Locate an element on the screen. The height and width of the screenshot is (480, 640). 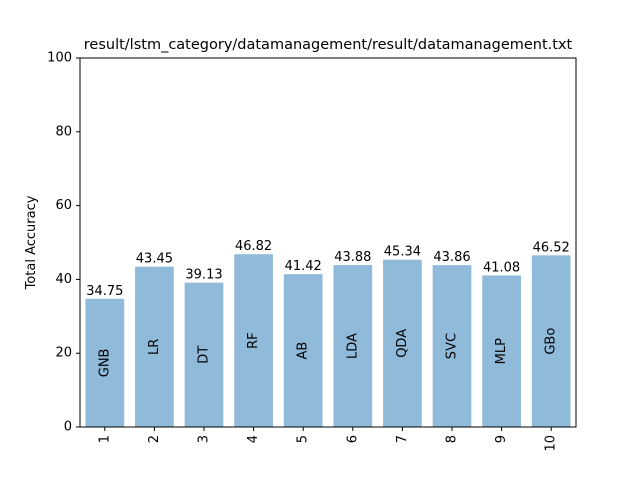
bar-name-label: MLP is located at coordinates (501, 351).